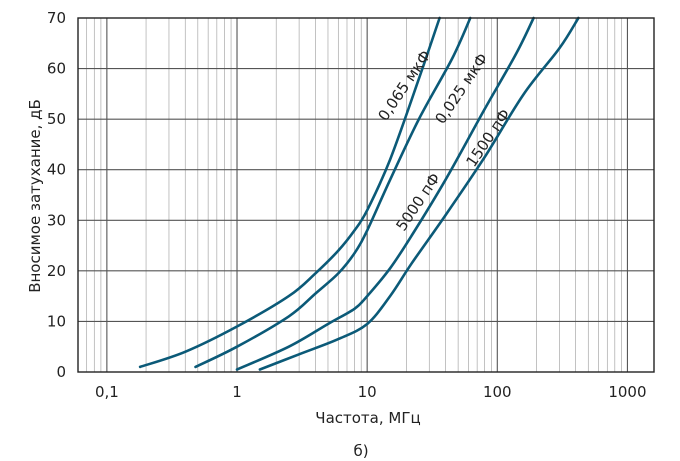 This screenshot has height=461, width=680. I want to click on y-tick-label: 0, so click(61, 372).